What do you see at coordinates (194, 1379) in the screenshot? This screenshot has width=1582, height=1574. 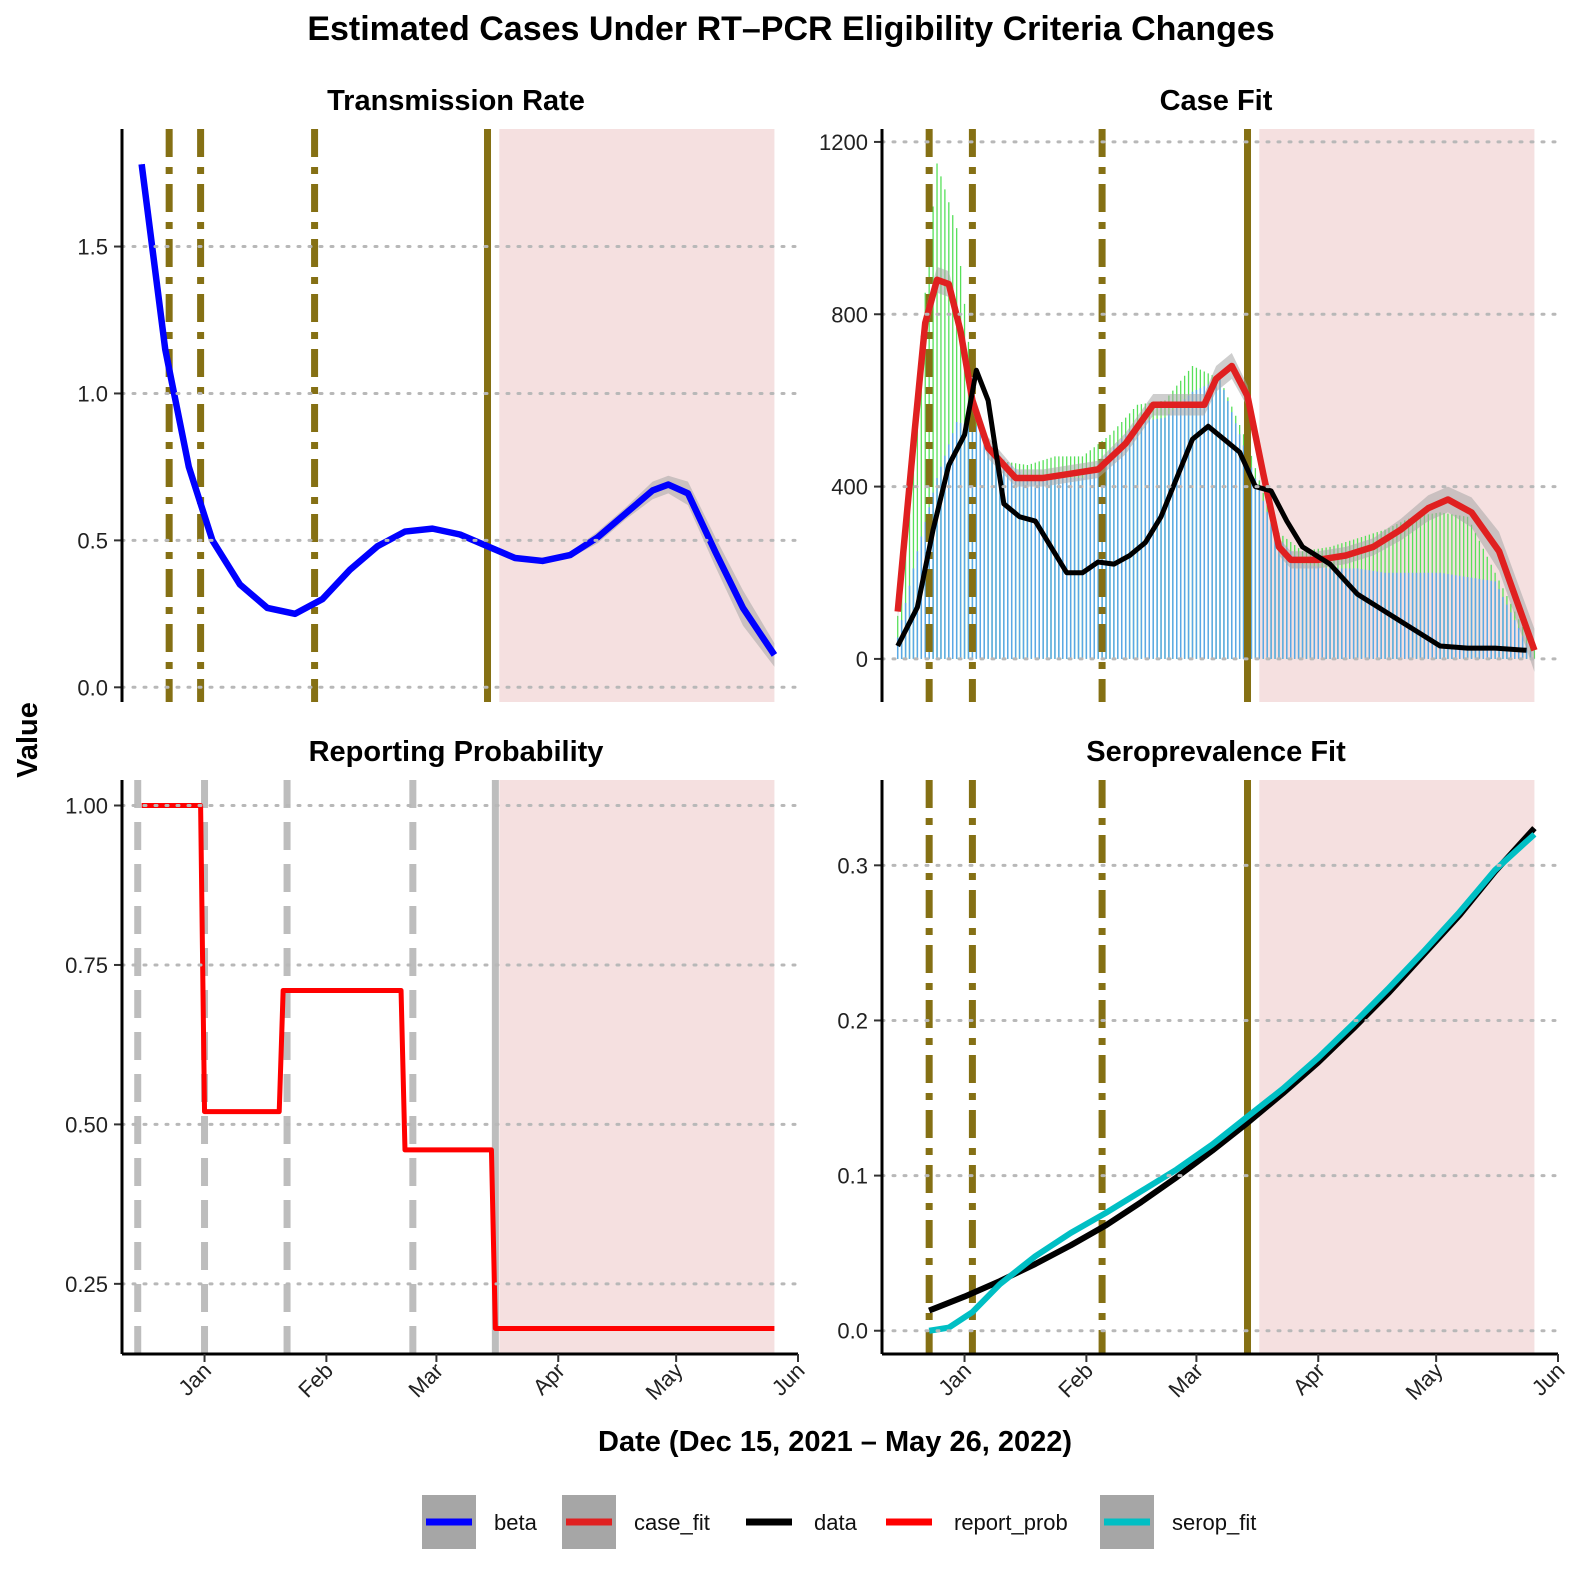 I see `reporting-probability-x-tick-label: Jan` at bounding box center [194, 1379].